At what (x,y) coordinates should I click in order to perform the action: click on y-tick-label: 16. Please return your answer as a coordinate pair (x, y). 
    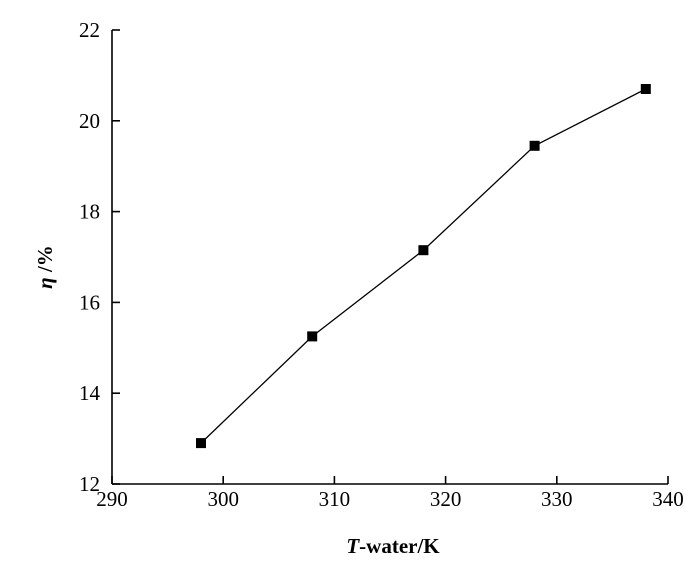
    Looking at the image, I should click on (89, 302).